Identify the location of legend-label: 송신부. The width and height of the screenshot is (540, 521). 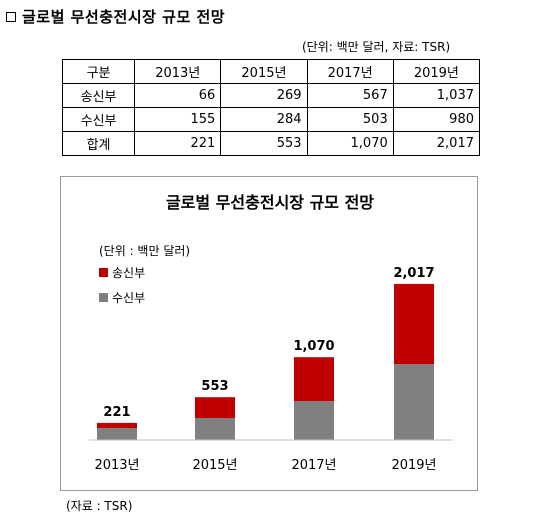
(128, 273).